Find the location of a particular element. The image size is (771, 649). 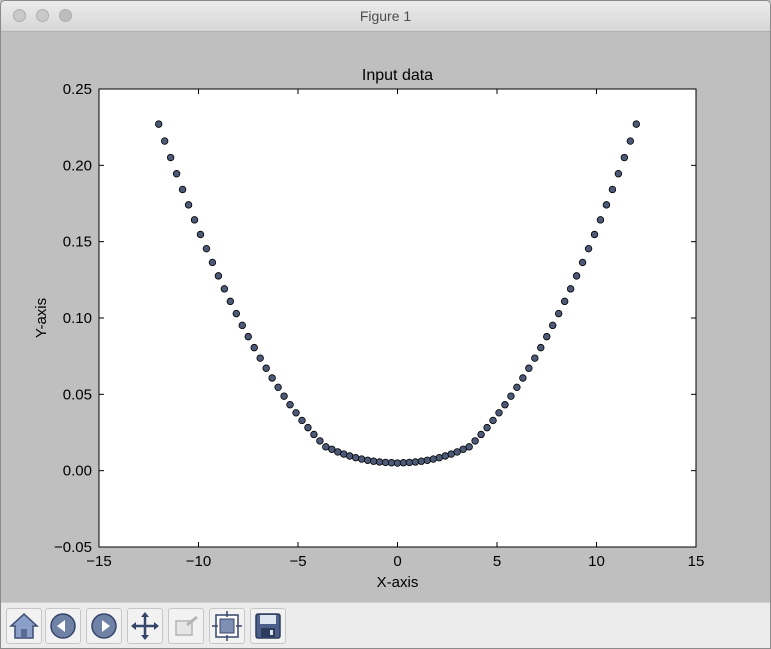

y-tick-label: 0.00 is located at coordinates (77, 471).